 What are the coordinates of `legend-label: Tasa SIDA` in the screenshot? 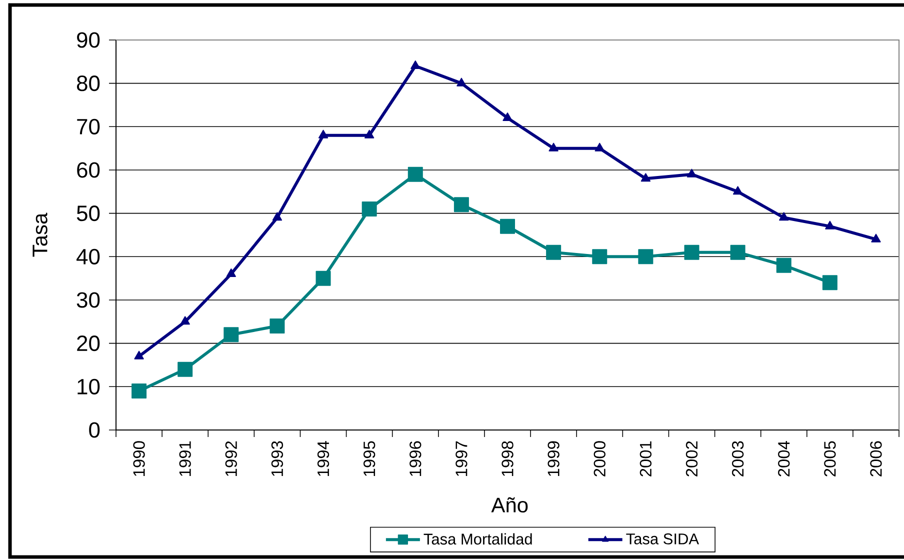 It's located at (663, 538).